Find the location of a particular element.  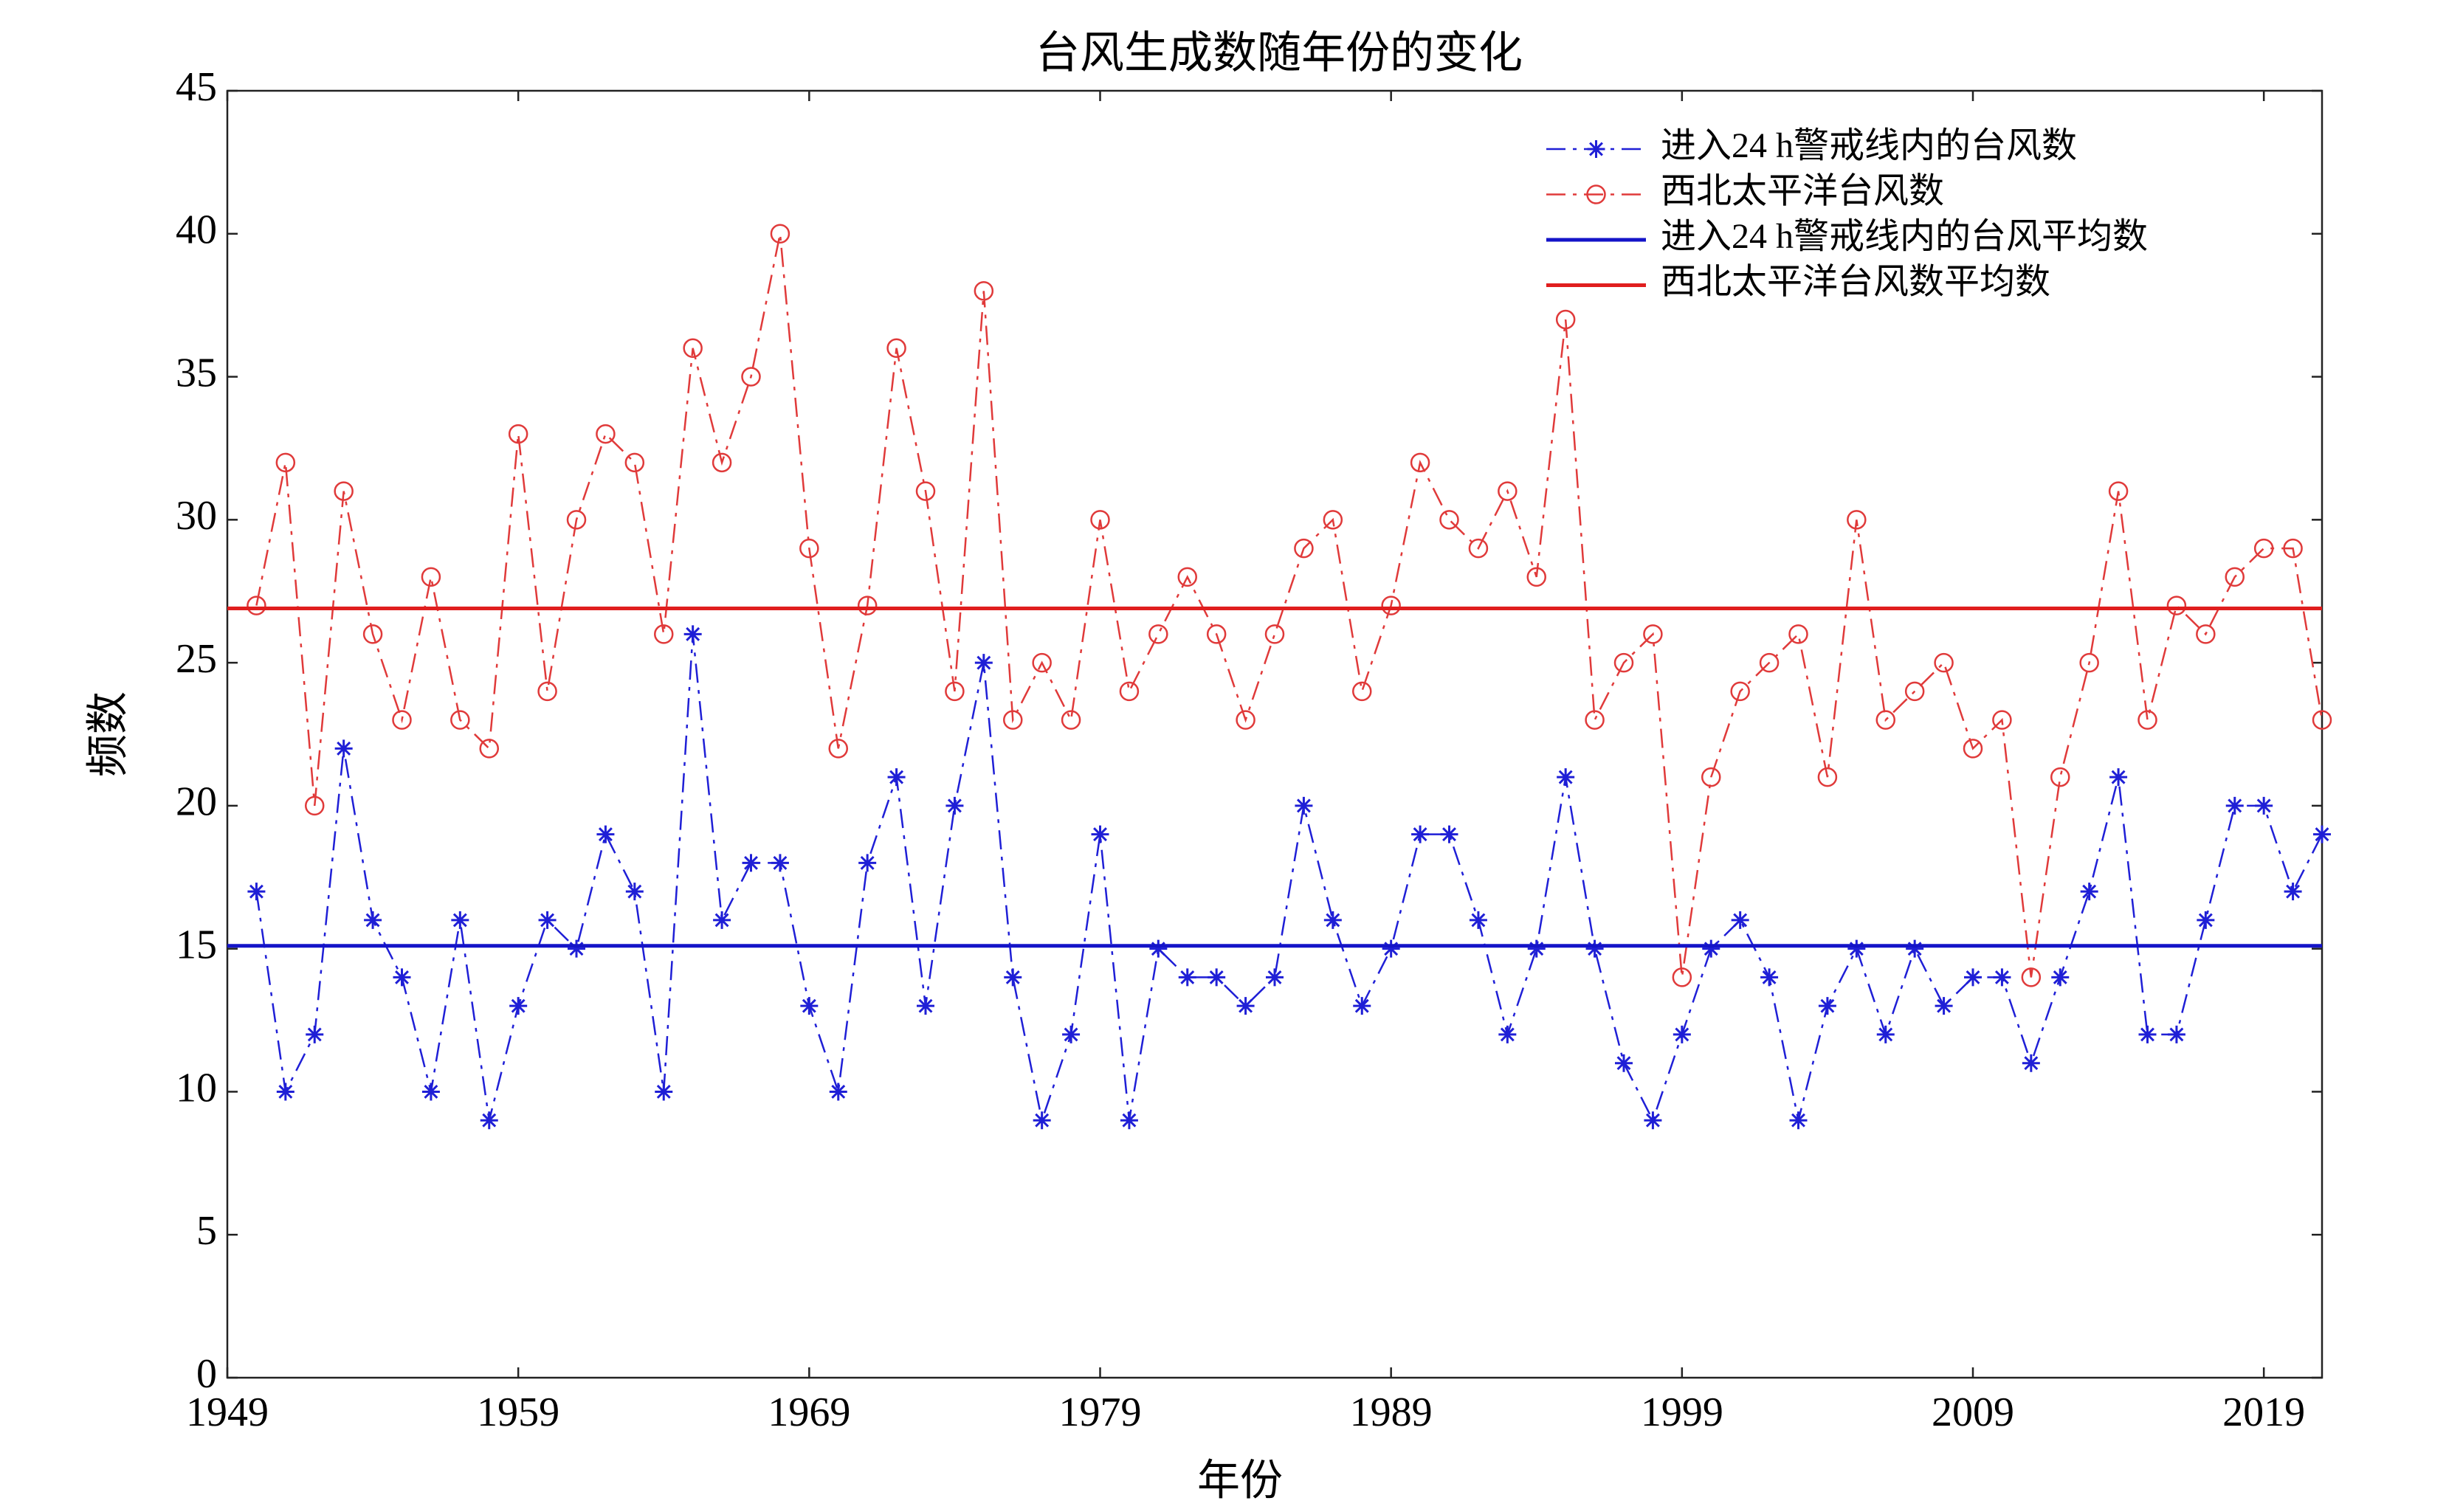

x-tick-label: 1959 is located at coordinates (518, 1413).